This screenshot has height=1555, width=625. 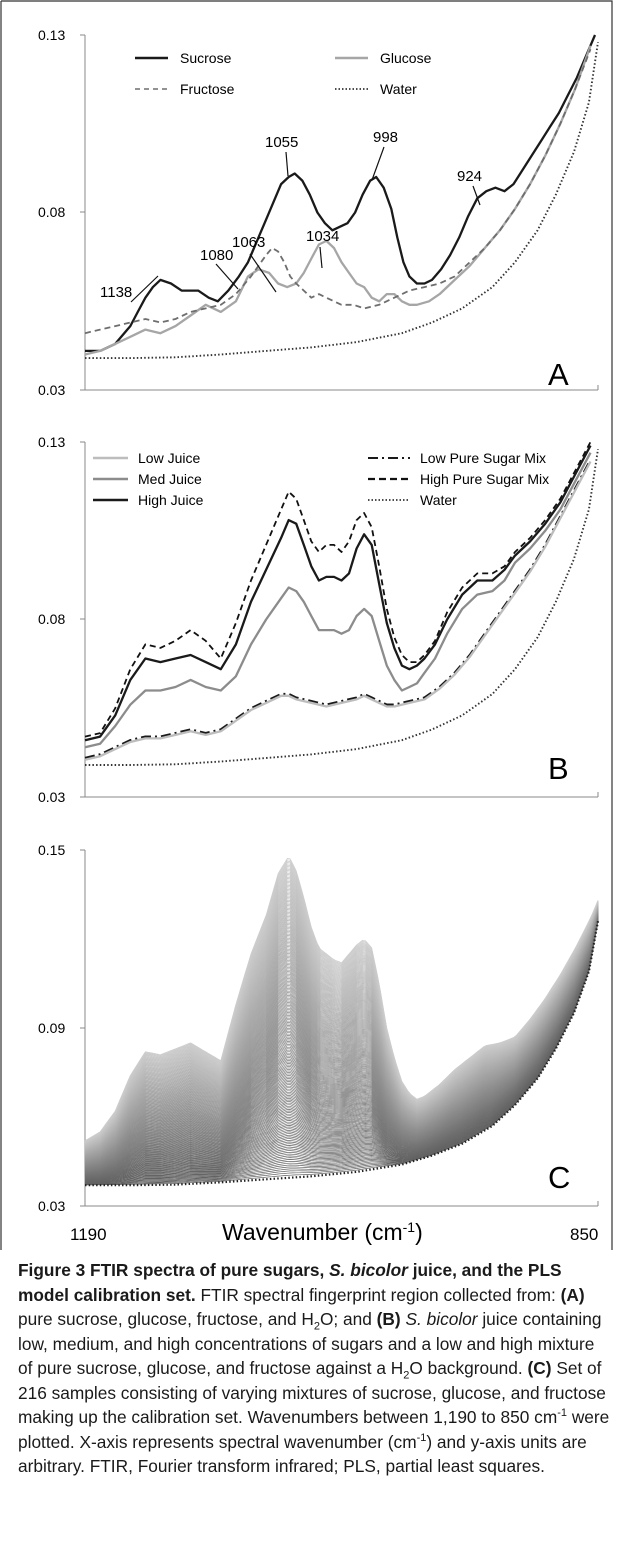 What do you see at coordinates (51, 797) in the screenshot?
I see `panel-b-y-tick-label-bottom: 0.03` at bounding box center [51, 797].